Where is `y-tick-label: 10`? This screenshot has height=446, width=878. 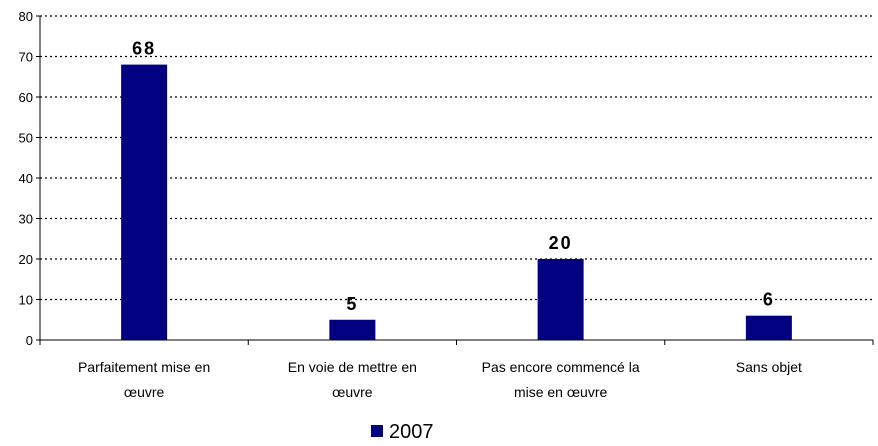 y-tick-label: 10 is located at coordinates (26, 300).